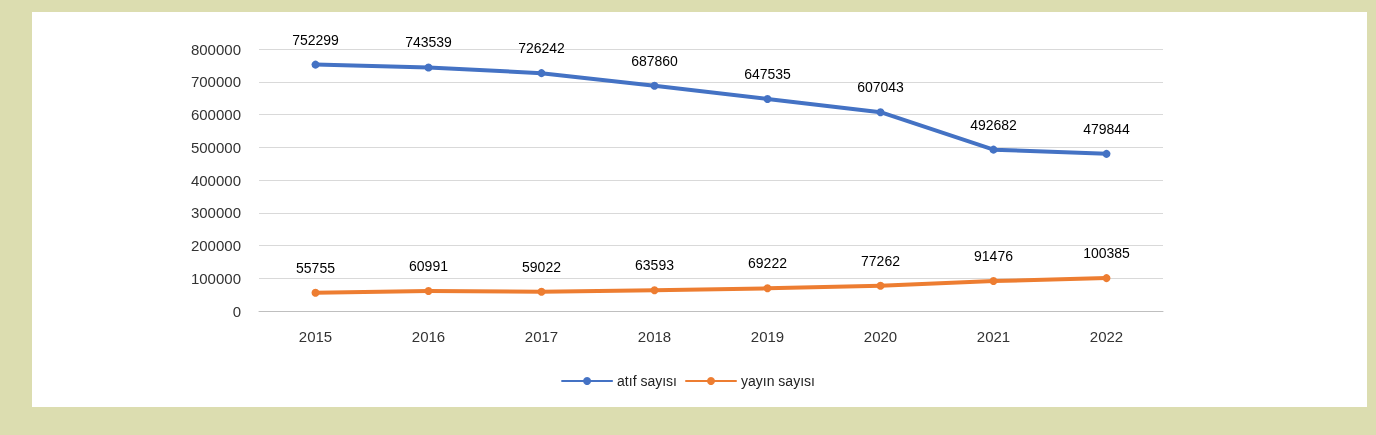 This screenshot has height=435, width=1376. What do you see at coordinates (428, 336) in the screenshot?
I see `x-tick-label: 2016` at bounding box center [428, 336].